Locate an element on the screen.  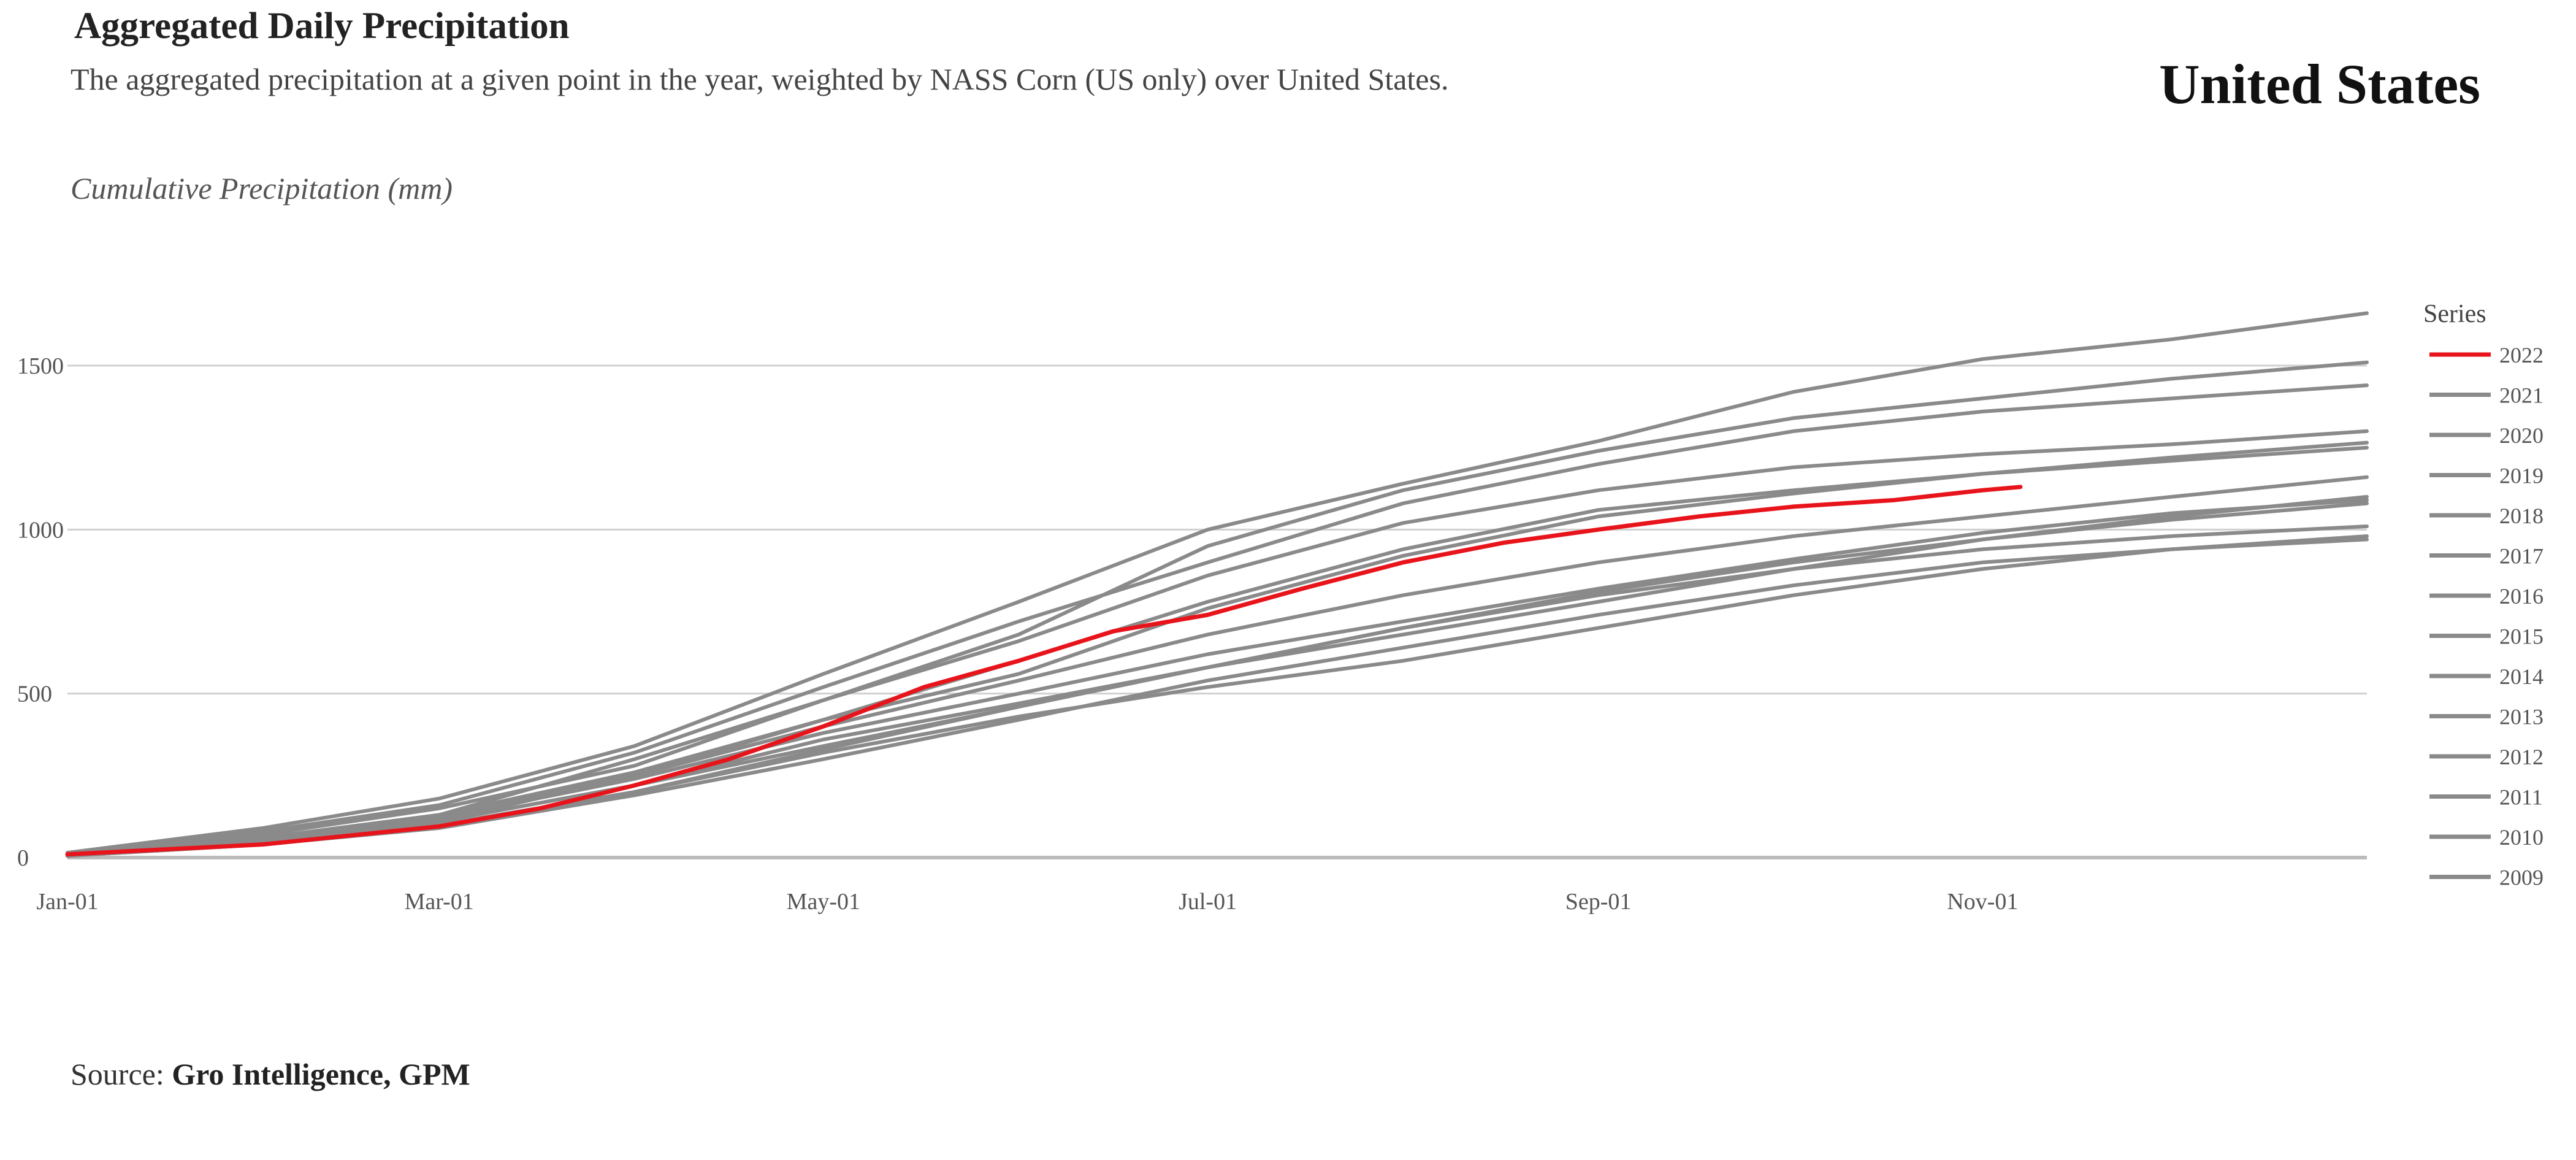
legend-item-2020: 2020 is located at coordinates (2486, 435).